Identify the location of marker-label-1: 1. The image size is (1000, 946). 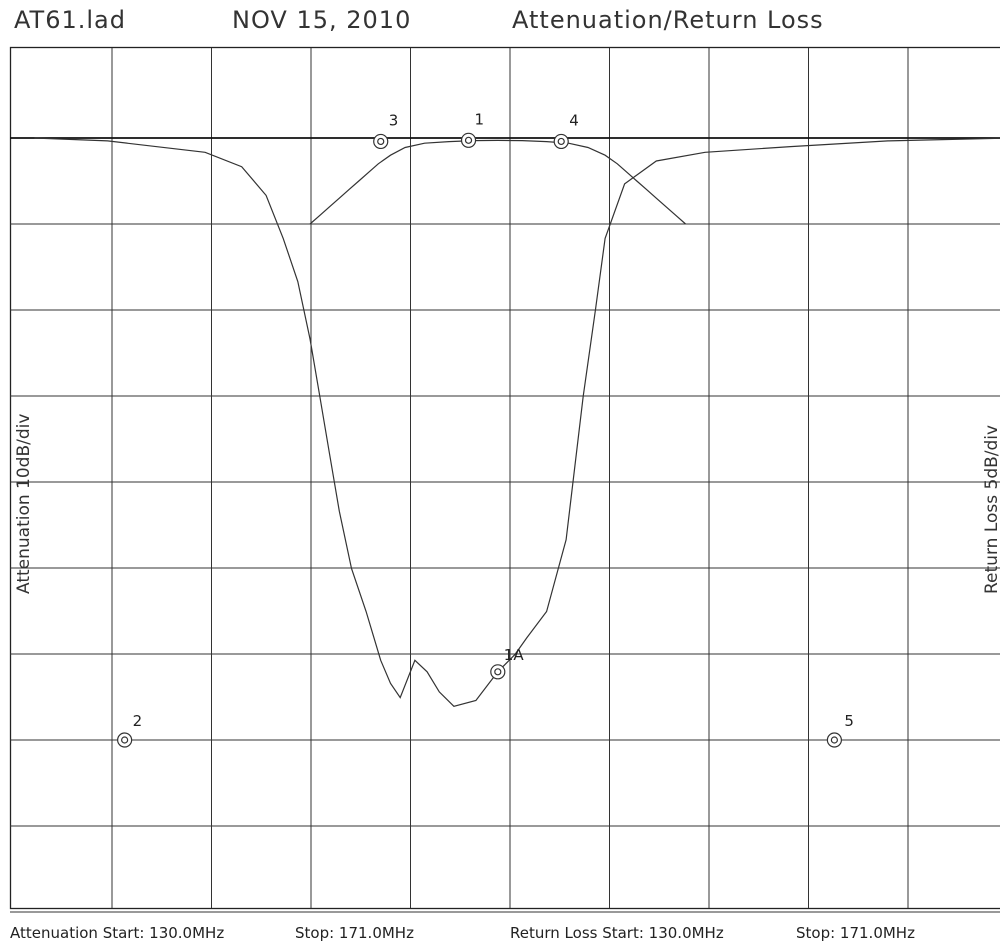
(480, 119).